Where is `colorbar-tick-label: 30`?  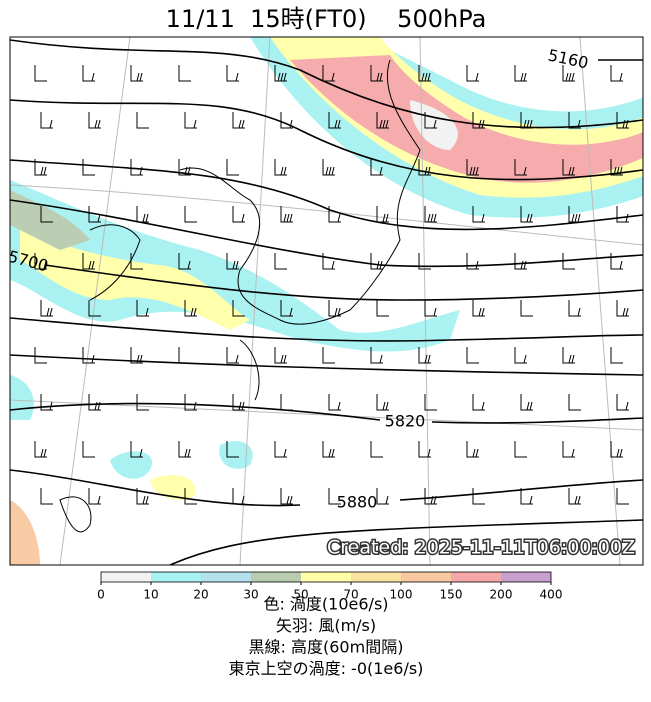 colorbar-tick-label: 30 is located at coordinates (250, 595).